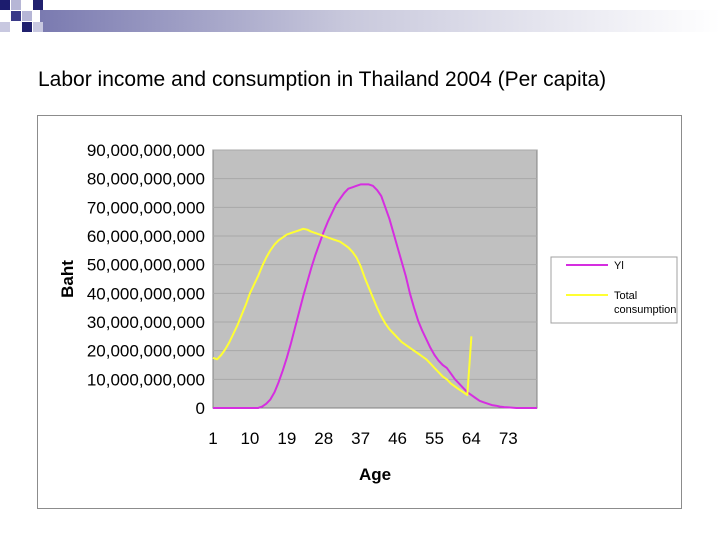 The image size is (720, 540). What do you see at coordinates (146, 265) in the screenshot?
I see `y-tick-label: 50,000,000,000` at bounding box center [146, 265].